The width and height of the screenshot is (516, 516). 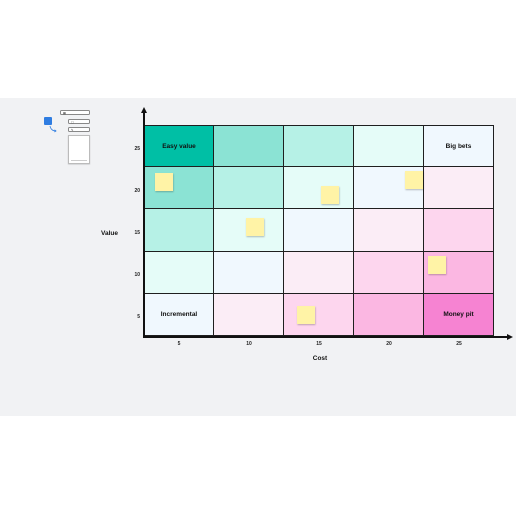 What do you see at coordinates (79, 129) in the screenshot?
I see `draw-button: ✎` at bounding box center [79, 129].